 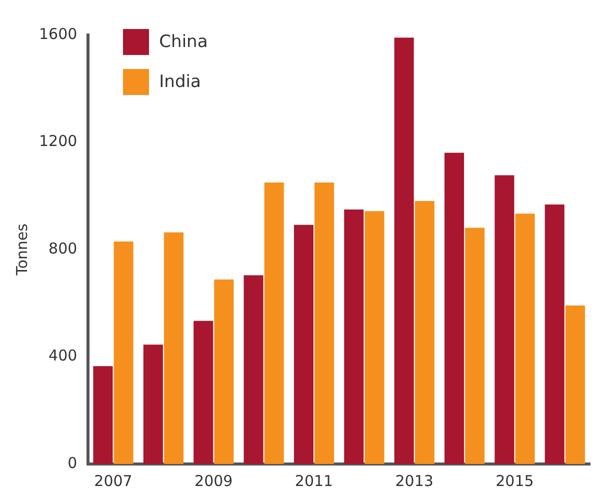 What do you see at coordinates (180, 82) in the screenshot?
I see `legend-label: India` at bounding box center [180, 82].